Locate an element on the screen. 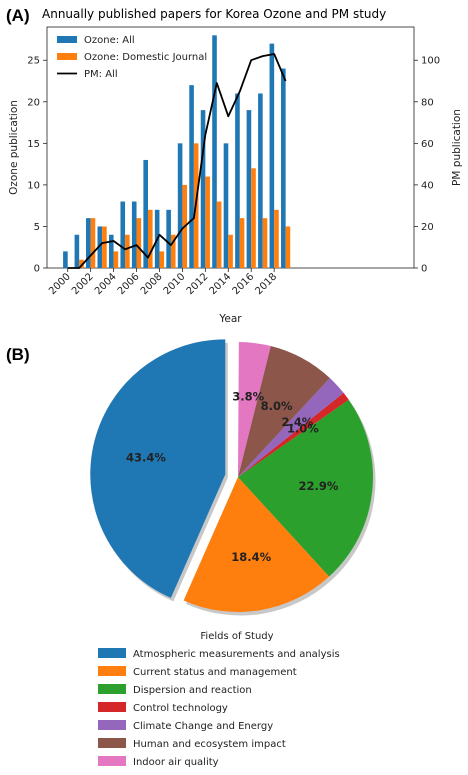  line-pm-all is located at coordinates (177, 161).